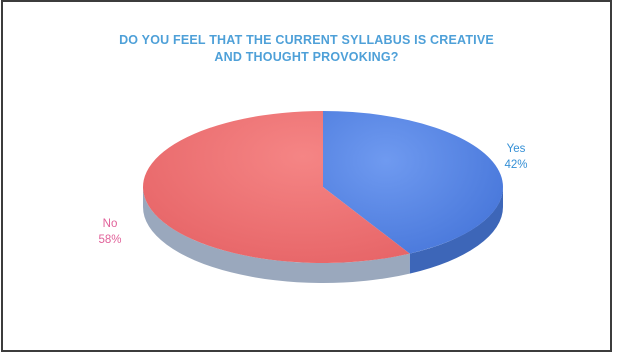 This screenshot has width=619, height=362. I want to click on pie-side-no, so click(276, 235).